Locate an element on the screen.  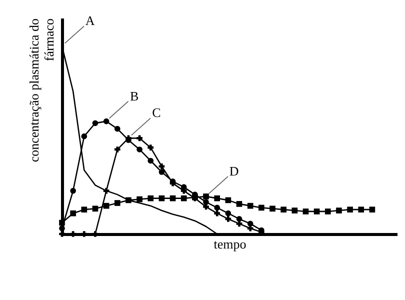
text: A is located at coordinates (90, 20).